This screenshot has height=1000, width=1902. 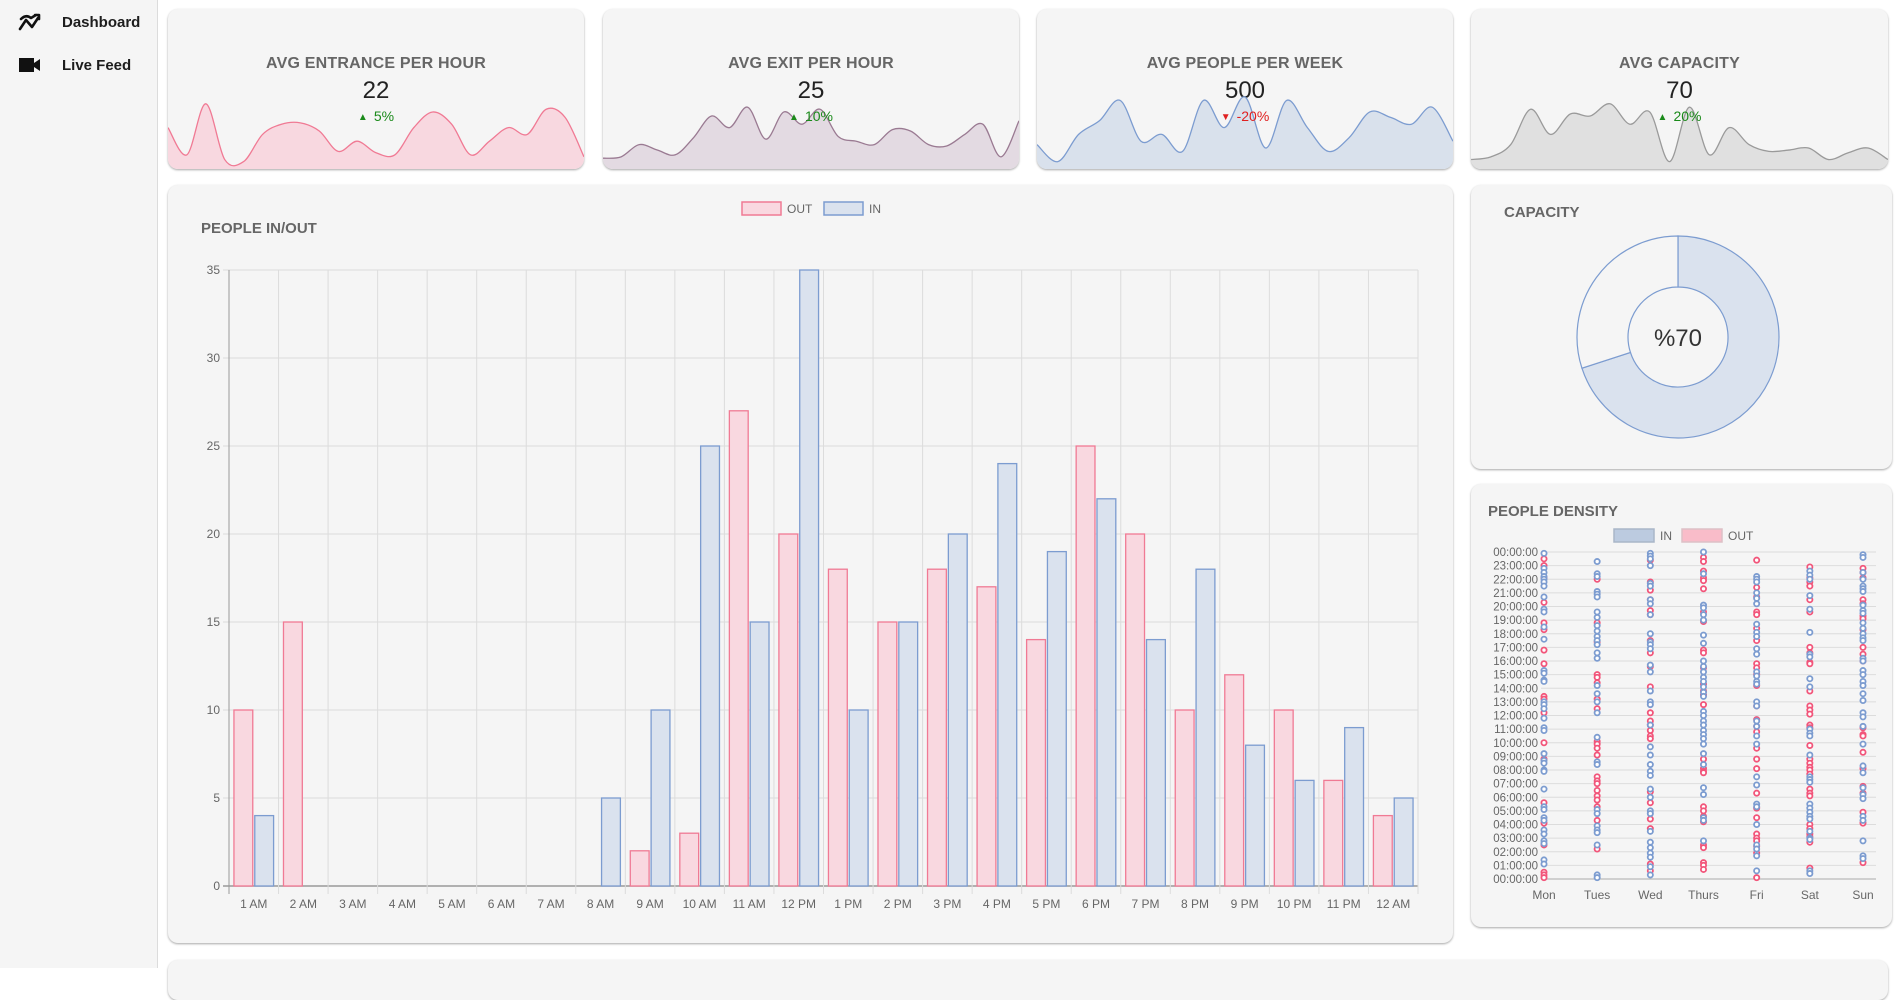 What do you see at coordinates (1810, 895) in the screenshot?
I see `x-tick-label: Sat` at bounding box center [1810, 895].